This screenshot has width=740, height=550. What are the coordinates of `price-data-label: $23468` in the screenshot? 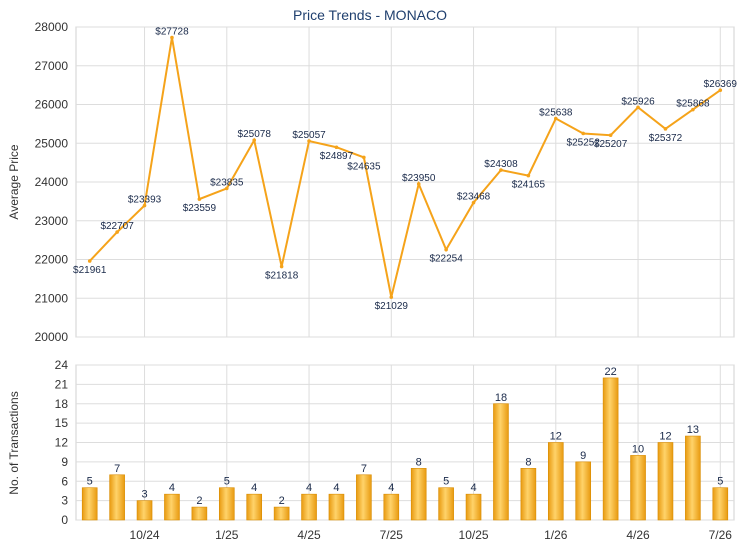 It's located at (474, 197).